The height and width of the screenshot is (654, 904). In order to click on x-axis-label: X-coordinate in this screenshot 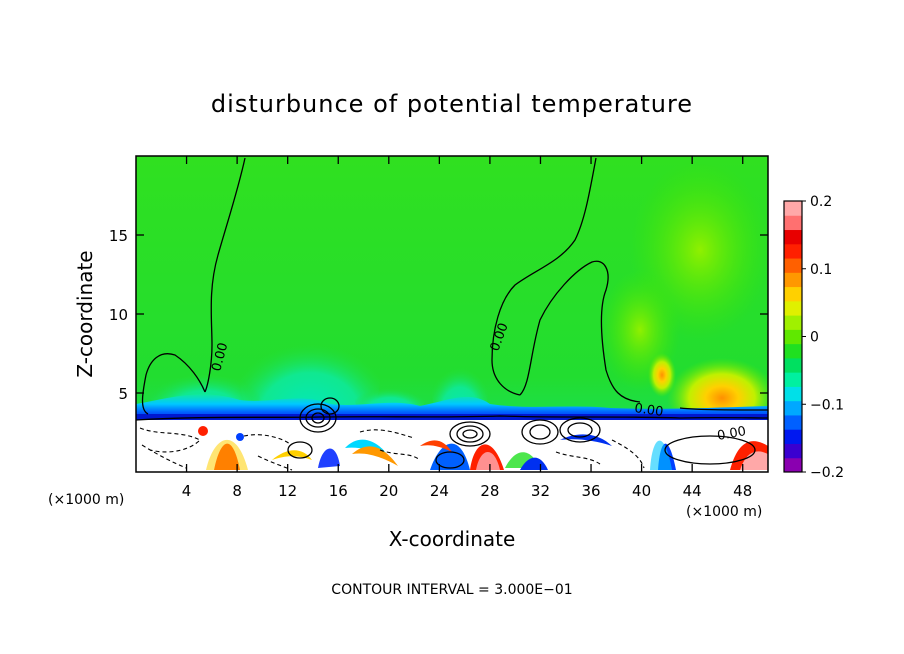, I will do `click(452, 539)`.